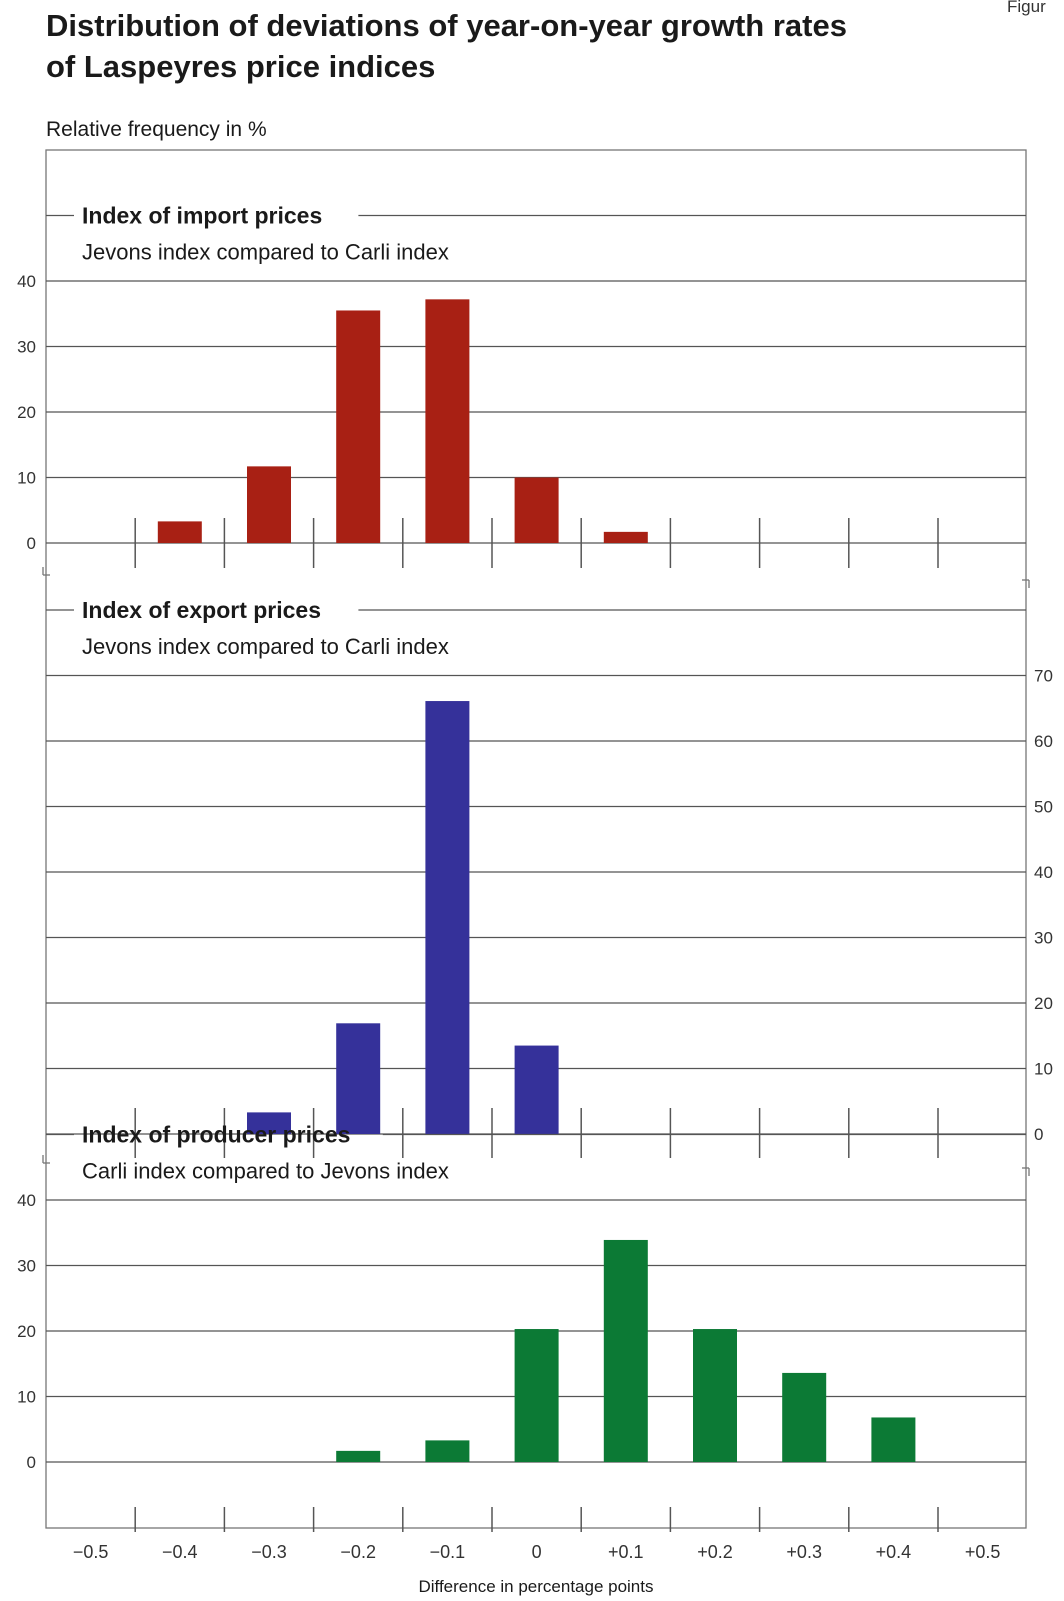 The height and width of the screenshot is (1601, 1064). Describe the element at coordinates (1043, 741) in the screenshot. I see `y-tick-label: 60` at that location.